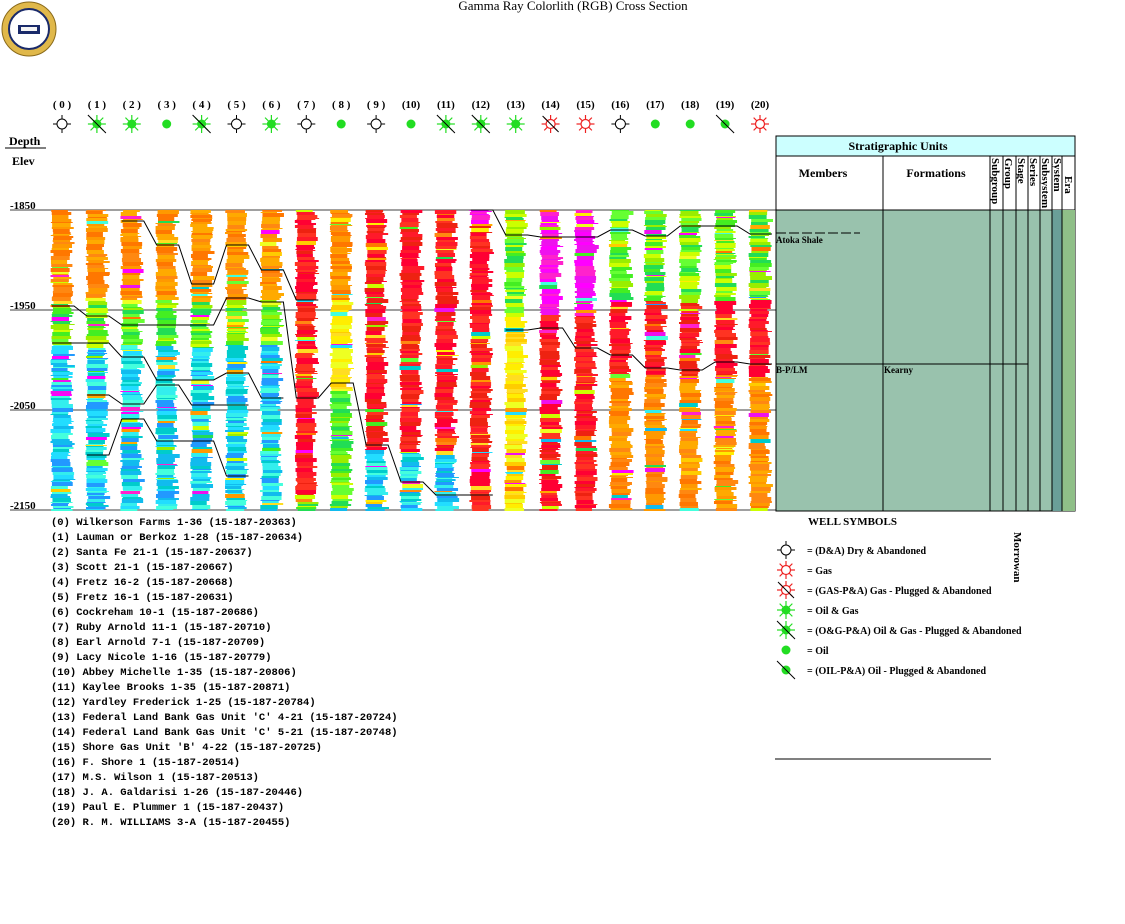 Image resolution: width=1125 pixels, height=924 pixels. I want to click on legend-gas_pa-icon, so click(786, 590).